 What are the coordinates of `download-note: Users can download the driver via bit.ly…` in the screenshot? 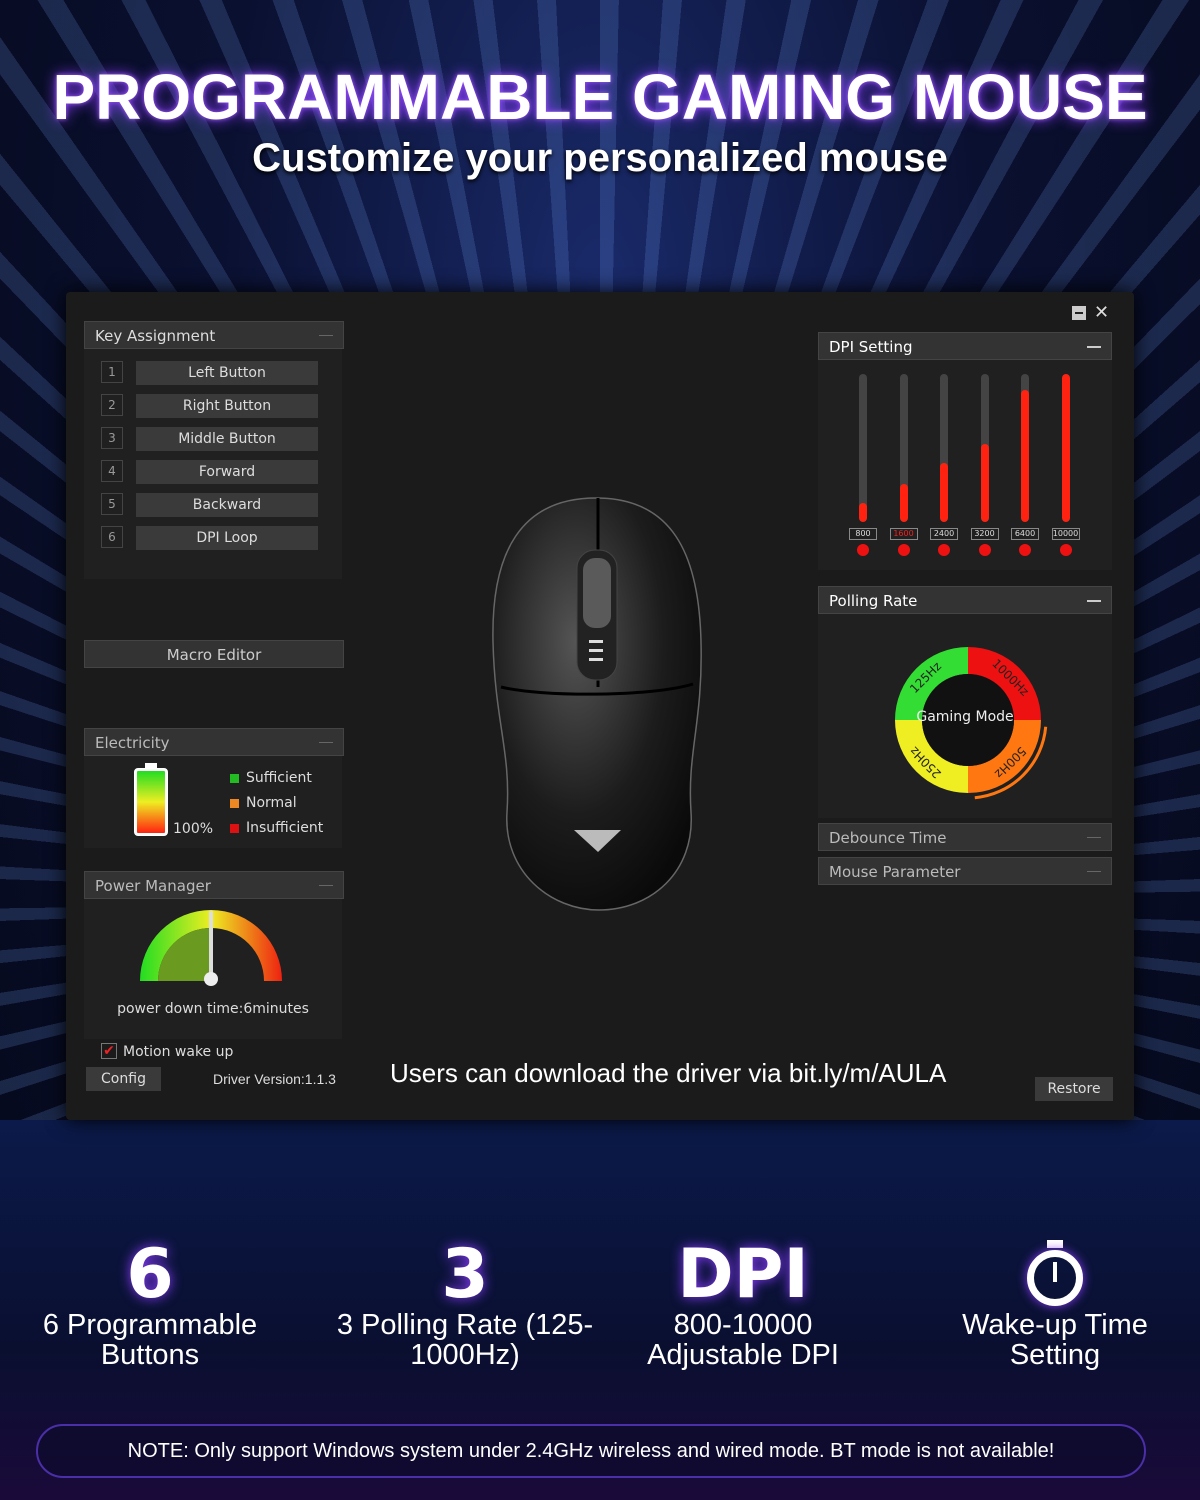 It's located at (668, 1073).